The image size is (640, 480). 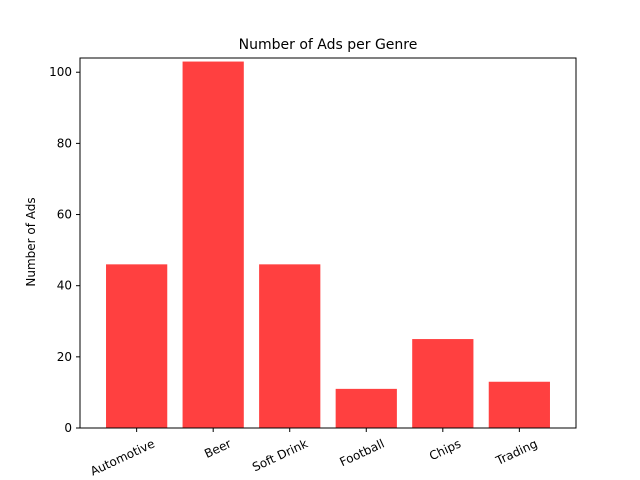 I want to click on bar-trading, so click(x=519, y=404).